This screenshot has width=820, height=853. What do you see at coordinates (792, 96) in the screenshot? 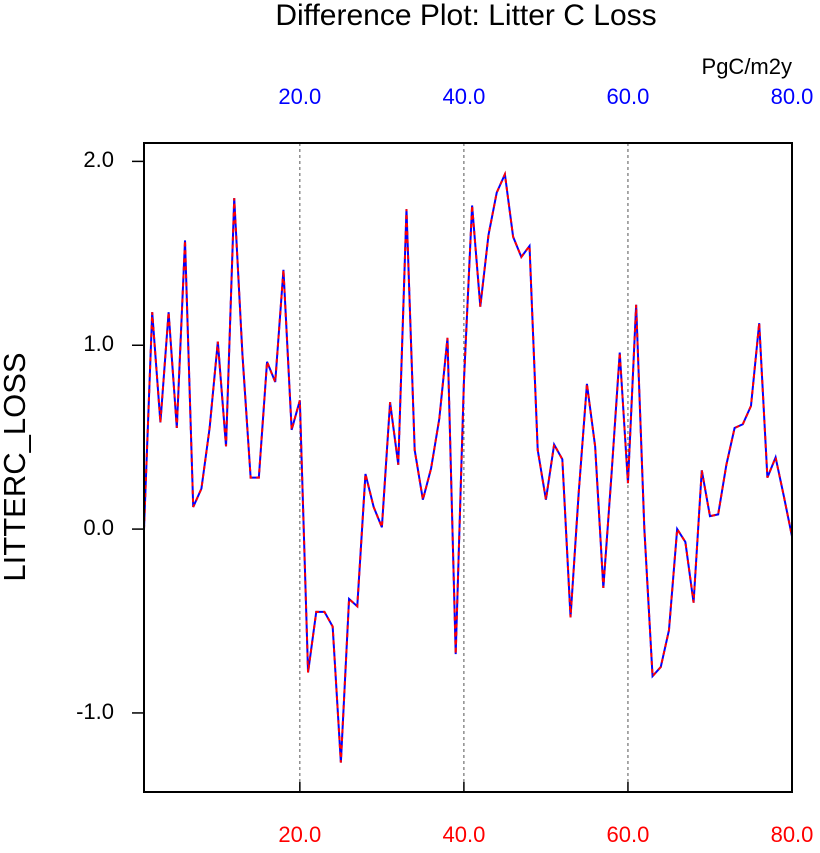
I see `x-tick-label-top: 80.0` at bounding box center [792, 96].